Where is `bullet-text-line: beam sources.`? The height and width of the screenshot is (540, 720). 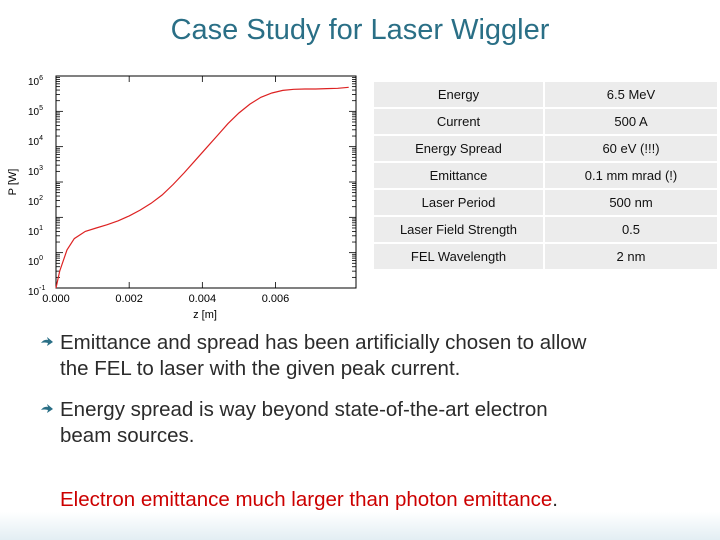 bullet-text-line: beam sources. is located at coordinates (127, 435).